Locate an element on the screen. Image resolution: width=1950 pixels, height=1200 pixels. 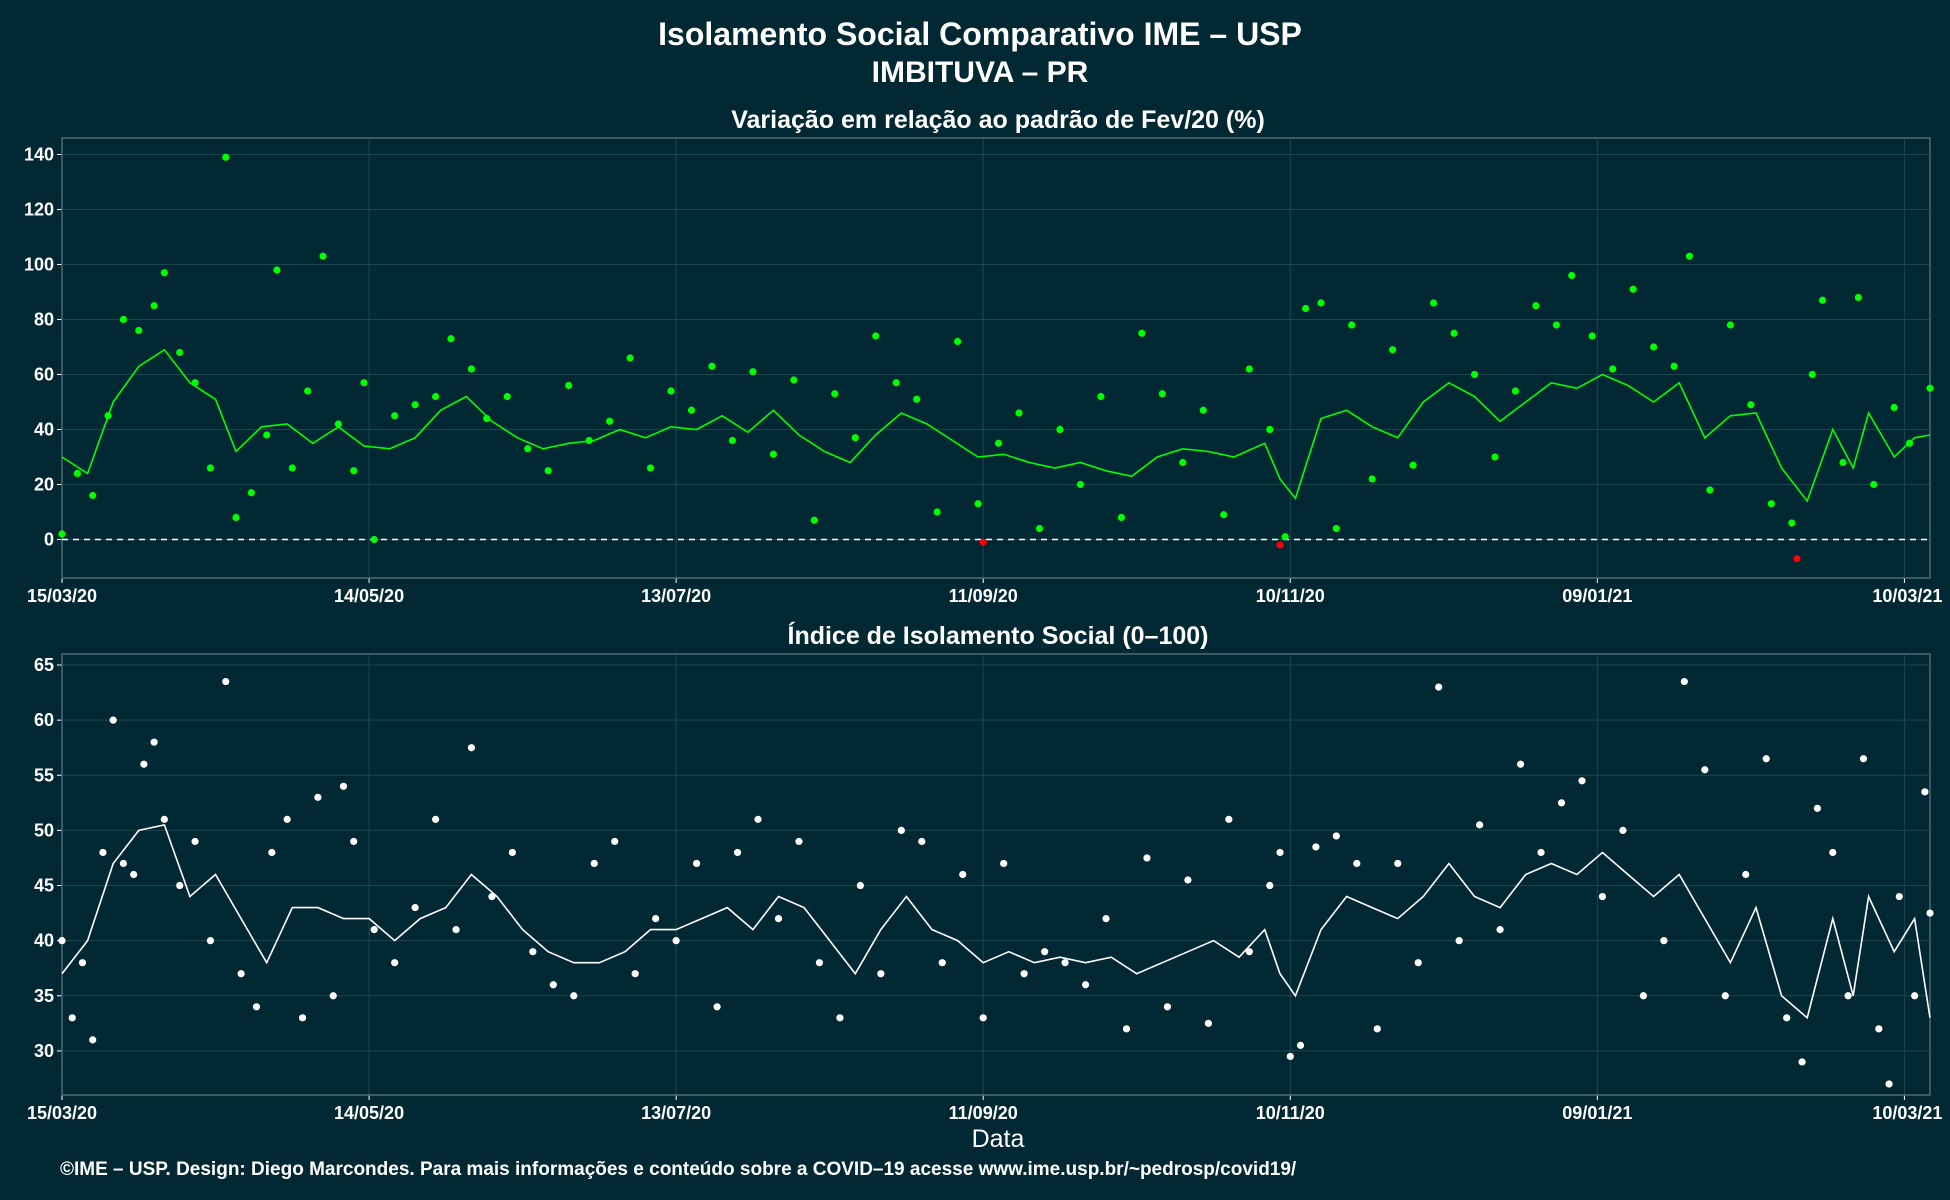
y-tick-label: 120 is located at coordinates (39, 210).